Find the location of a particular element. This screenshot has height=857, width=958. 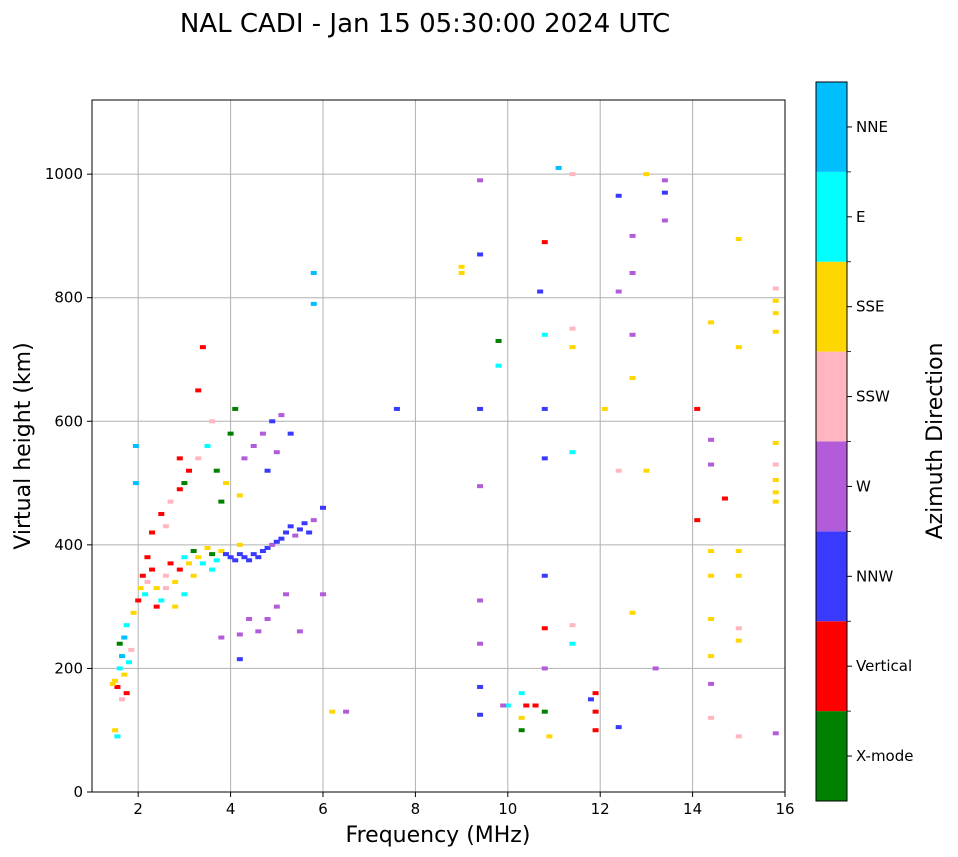

y-tick-label: 200 is located at coordinates (68, 668).